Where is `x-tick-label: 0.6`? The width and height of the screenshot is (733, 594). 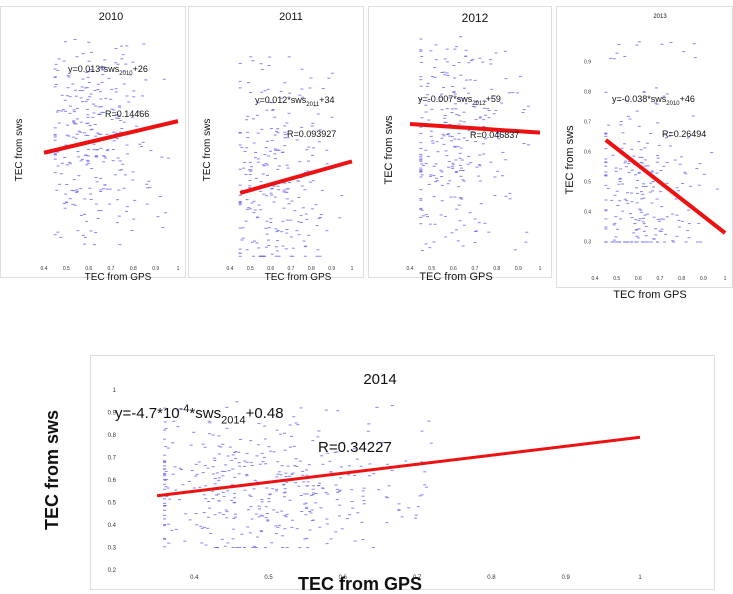
x-tick-label: 0.6 is located at coordinates (88, 269).